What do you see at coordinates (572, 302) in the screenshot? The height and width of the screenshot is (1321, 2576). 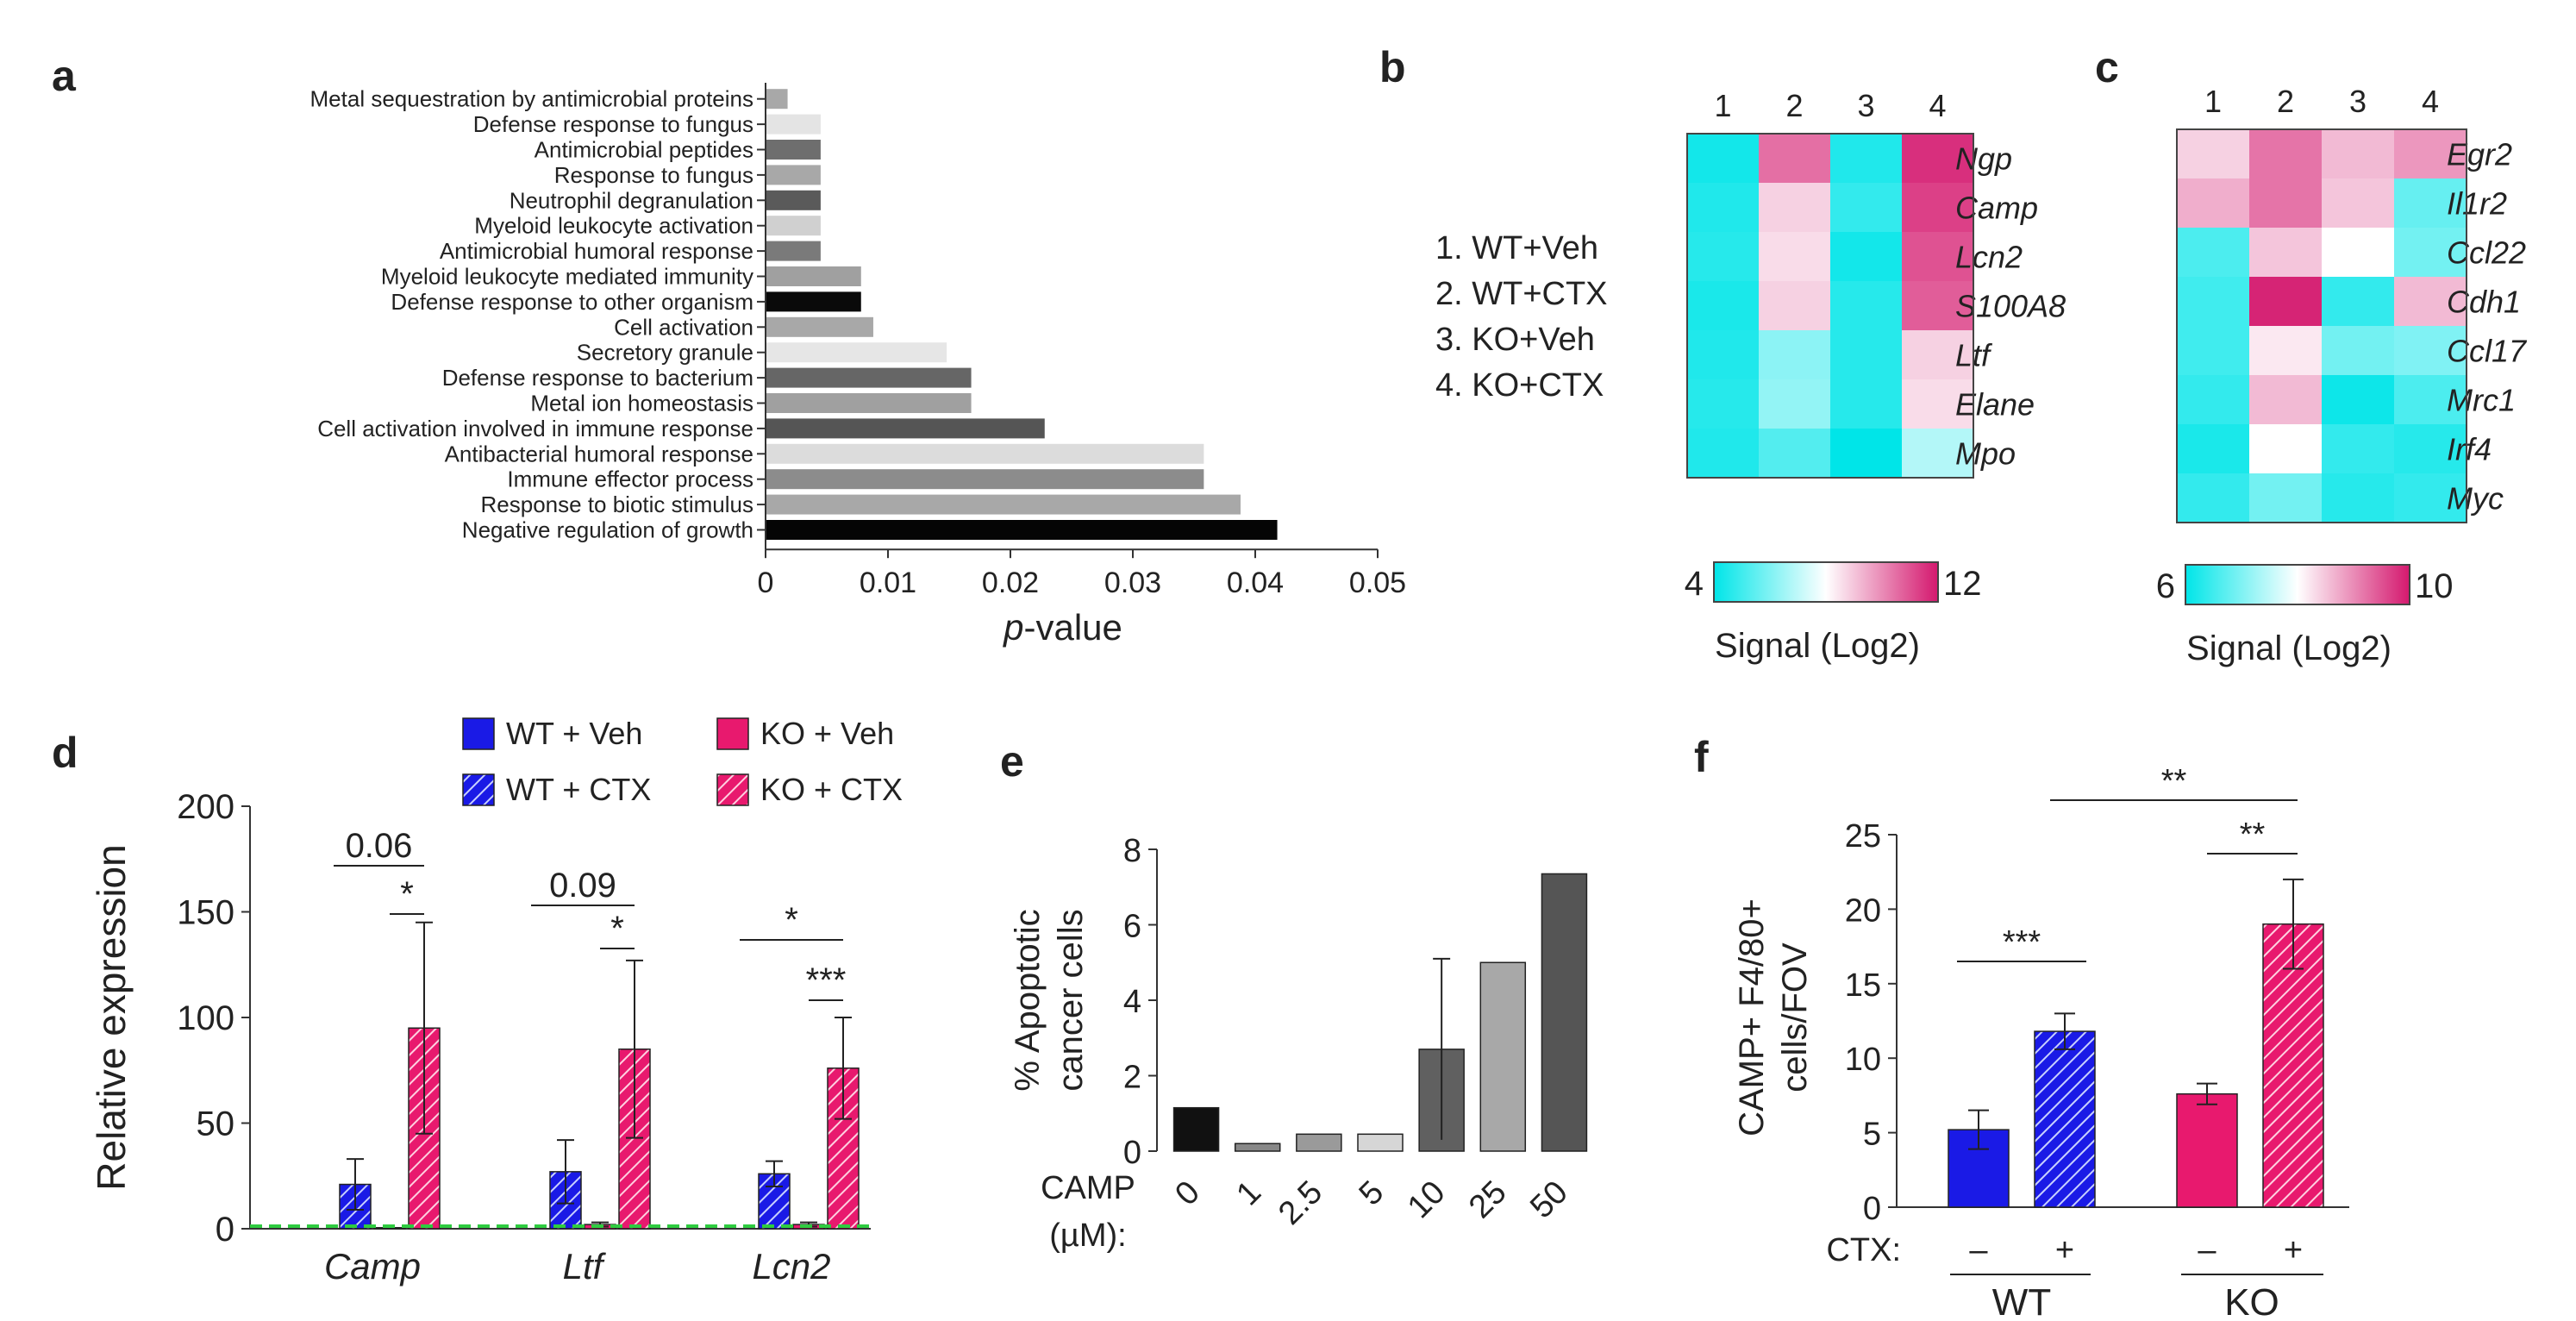 I see `category-label: Defense response to other organism` at bounding box center [572, 302].